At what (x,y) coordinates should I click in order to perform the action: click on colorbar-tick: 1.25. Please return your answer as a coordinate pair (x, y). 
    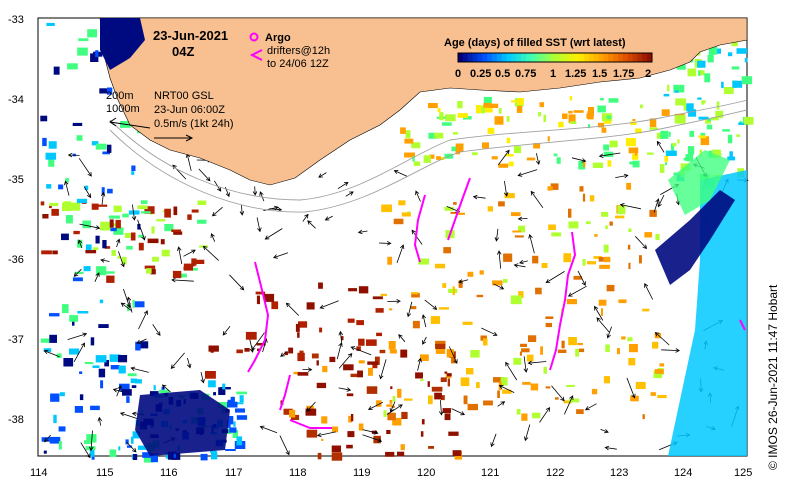
    Looking at the image, I should click on (575, 74).